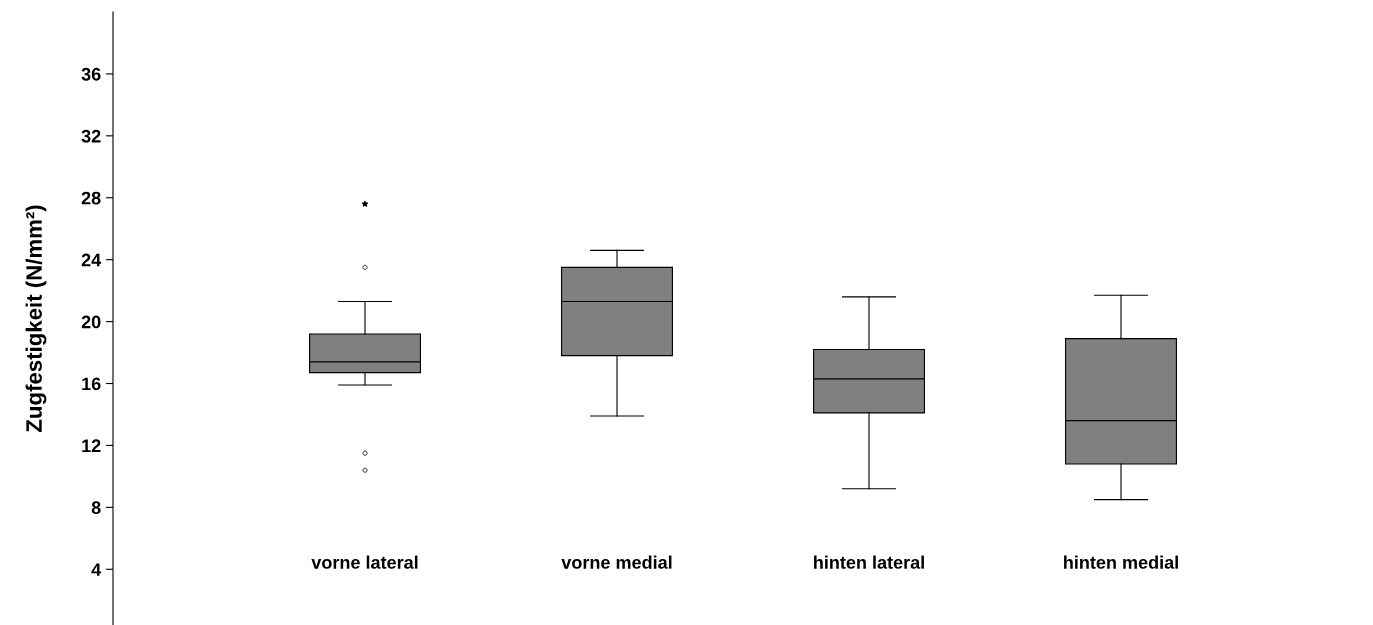 This screenshot has width=1373, height=625. Describe the element at coordinates (1121, 562) in the screenshot. I see `x-tick-label: hinten medial` at that location.